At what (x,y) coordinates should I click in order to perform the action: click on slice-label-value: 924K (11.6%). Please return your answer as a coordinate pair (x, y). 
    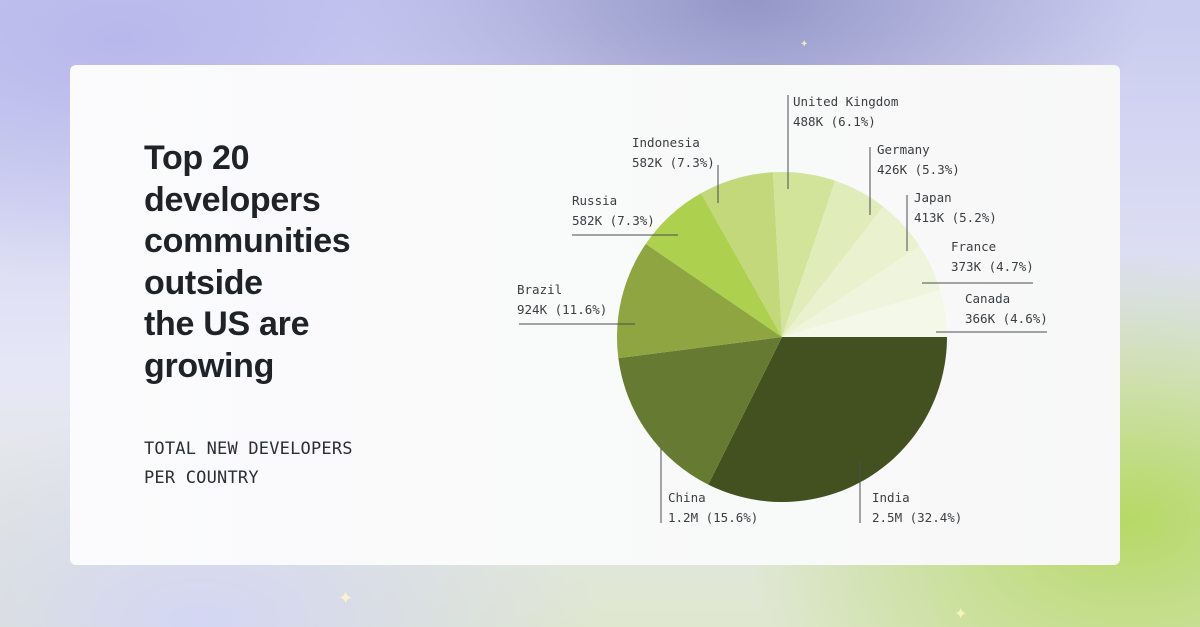
    Looking at the image, I should click on (562, 309).